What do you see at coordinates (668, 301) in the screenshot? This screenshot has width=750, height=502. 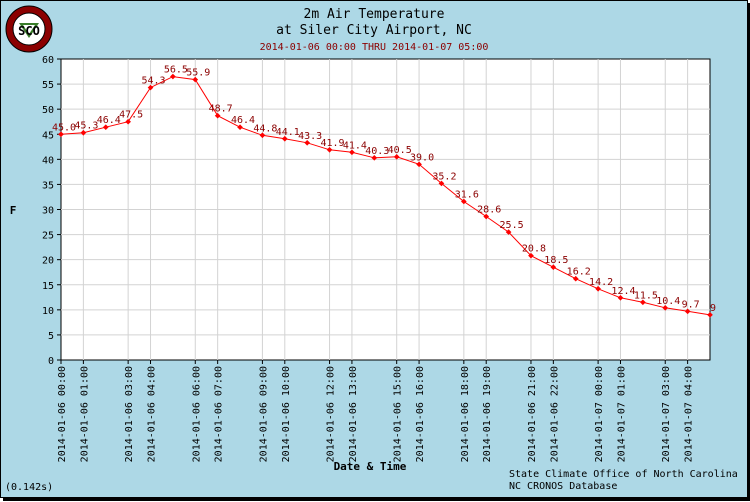 I see `data-label: 10.4` at bounding box center [668, 301].